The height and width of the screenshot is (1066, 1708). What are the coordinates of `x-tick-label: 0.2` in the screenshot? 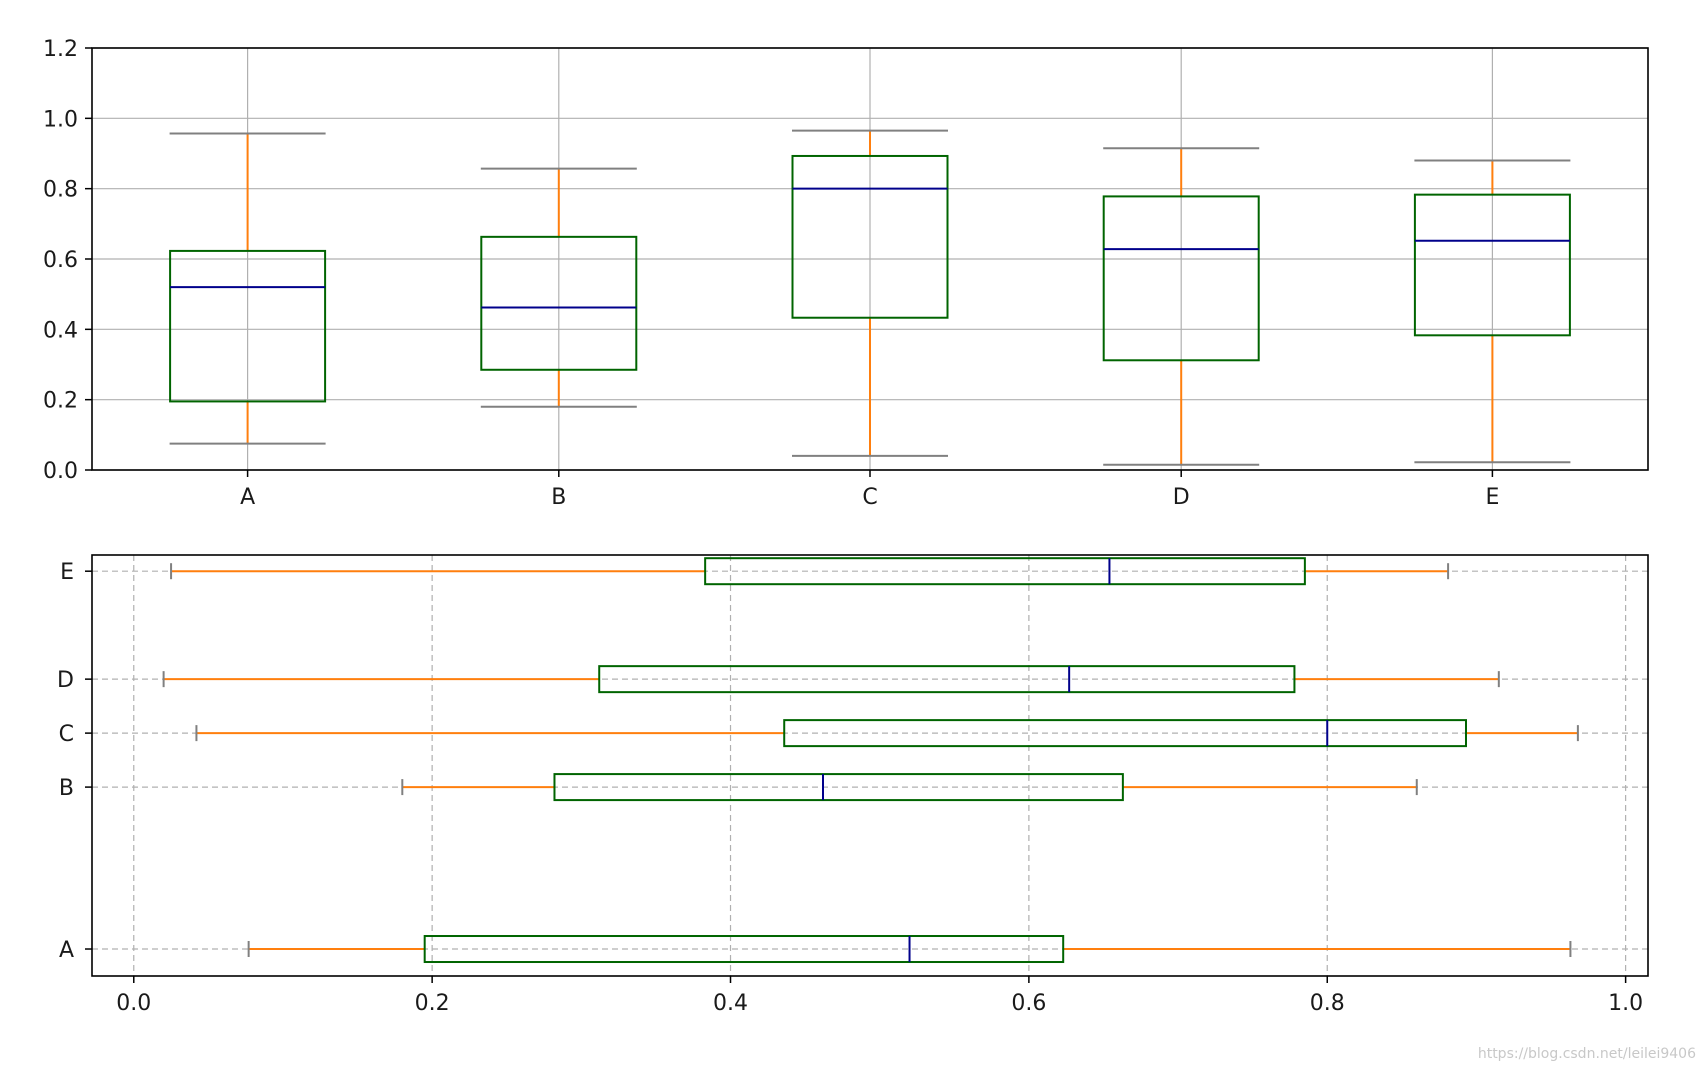 It's located at (432, 1003).